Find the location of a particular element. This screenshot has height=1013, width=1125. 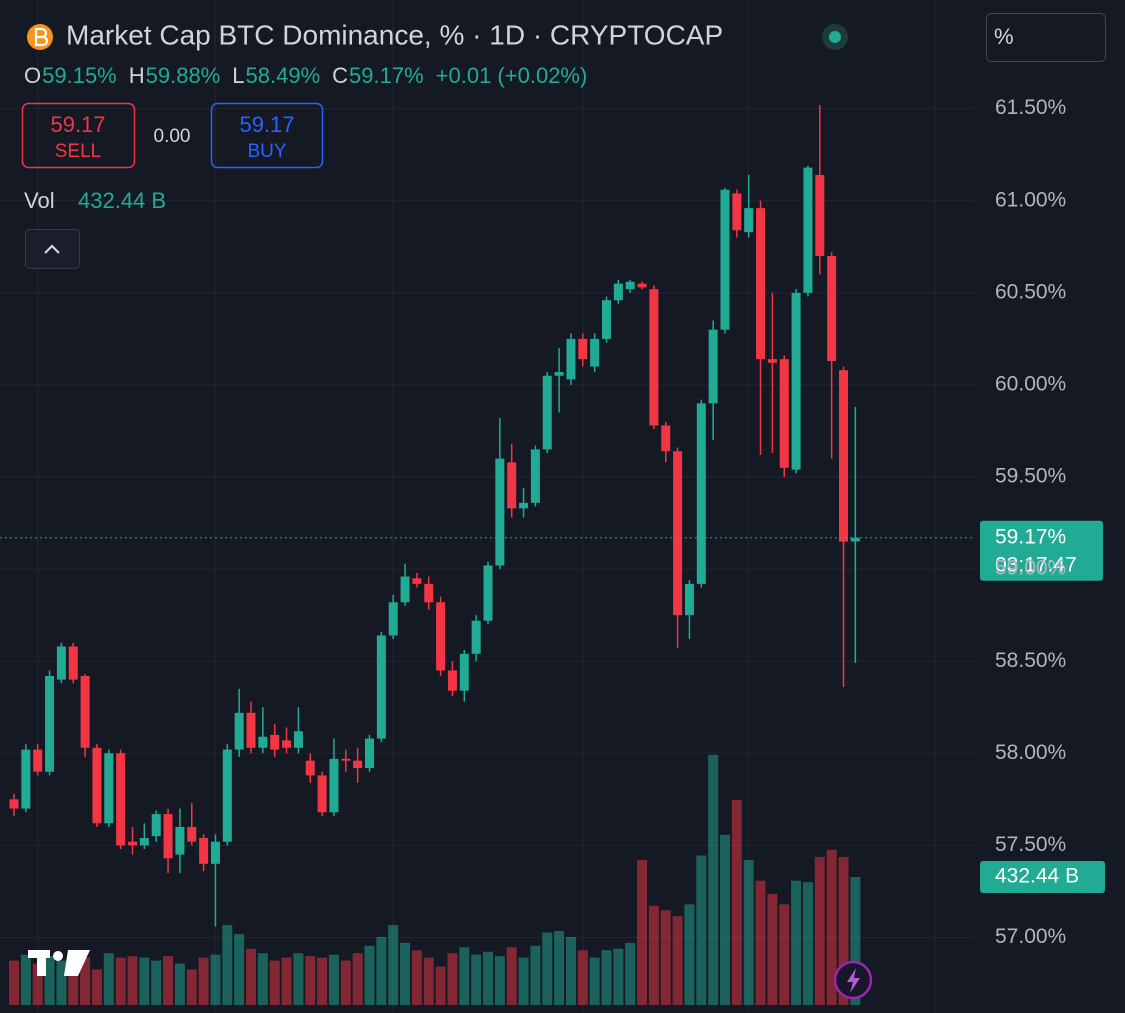

y-tick-label: 60.00% is located at coordinates (1030, 383).